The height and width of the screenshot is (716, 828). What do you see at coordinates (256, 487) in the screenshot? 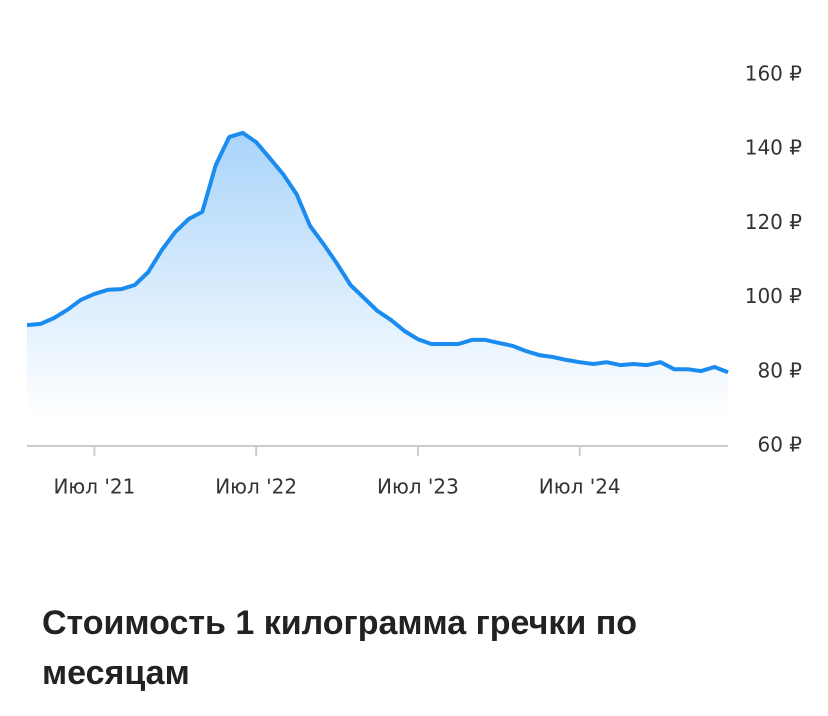
I see `x-tick-label: Июл '22` at bounding box center [256, 487].